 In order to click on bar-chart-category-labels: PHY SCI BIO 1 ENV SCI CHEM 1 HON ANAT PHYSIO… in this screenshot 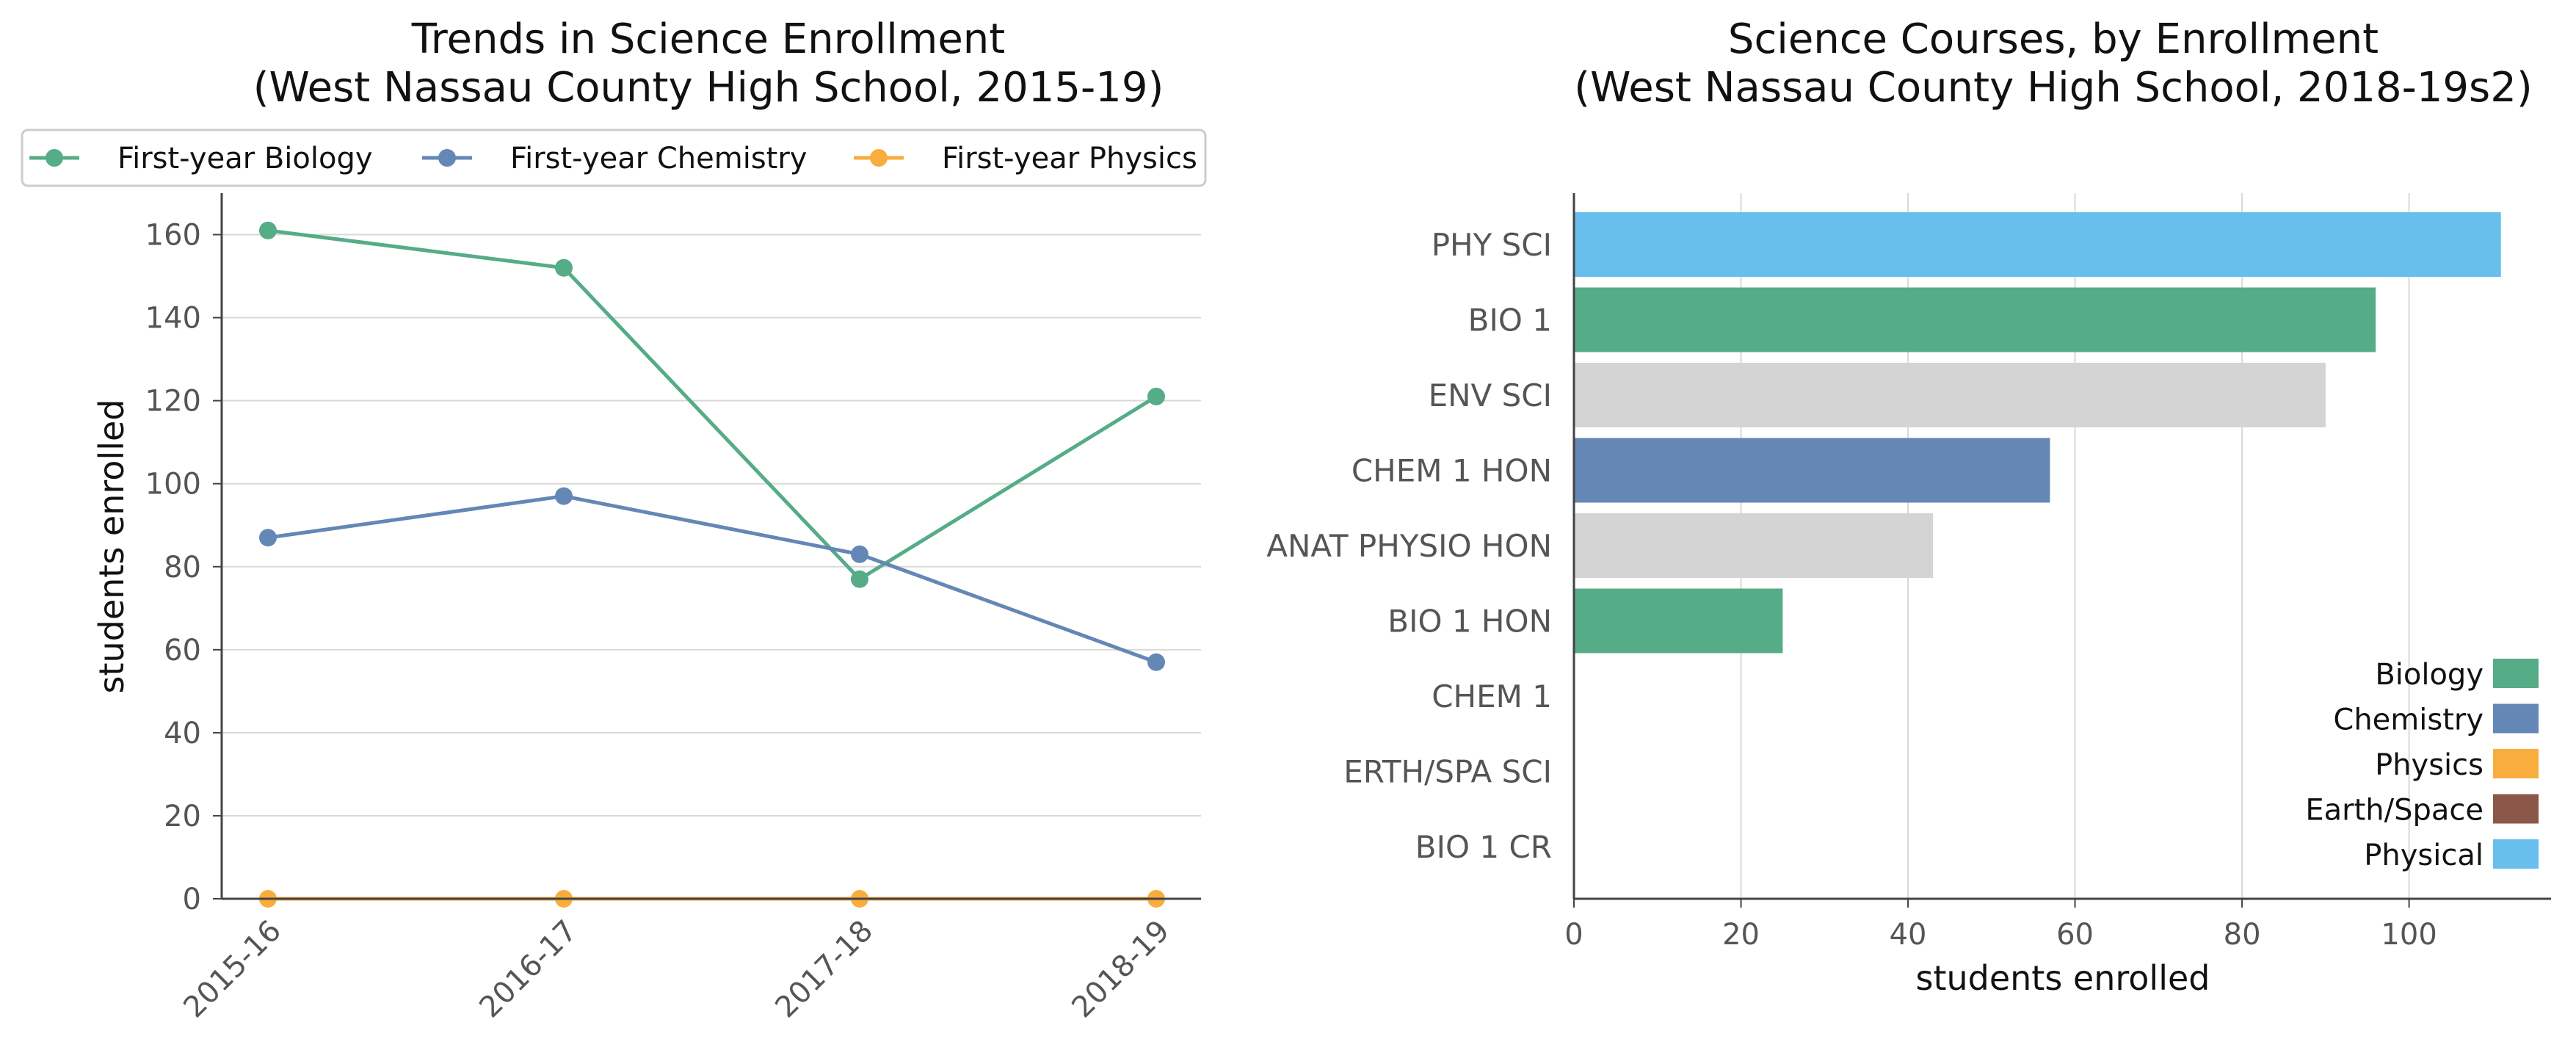, I will do `click(1409, 546)`.